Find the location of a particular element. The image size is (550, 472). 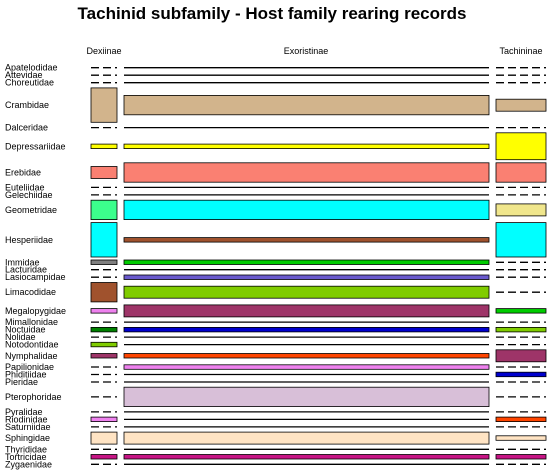

row-label-lasiocampidae: Lasiocampidae is located at coordinates (35, 277).